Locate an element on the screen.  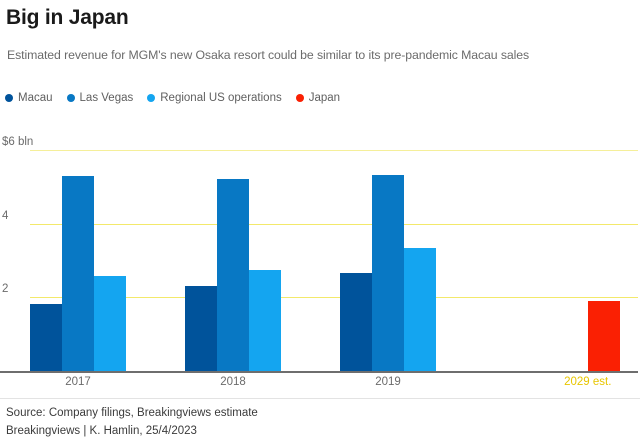
footer-divider is located at coordinates (320, 398).